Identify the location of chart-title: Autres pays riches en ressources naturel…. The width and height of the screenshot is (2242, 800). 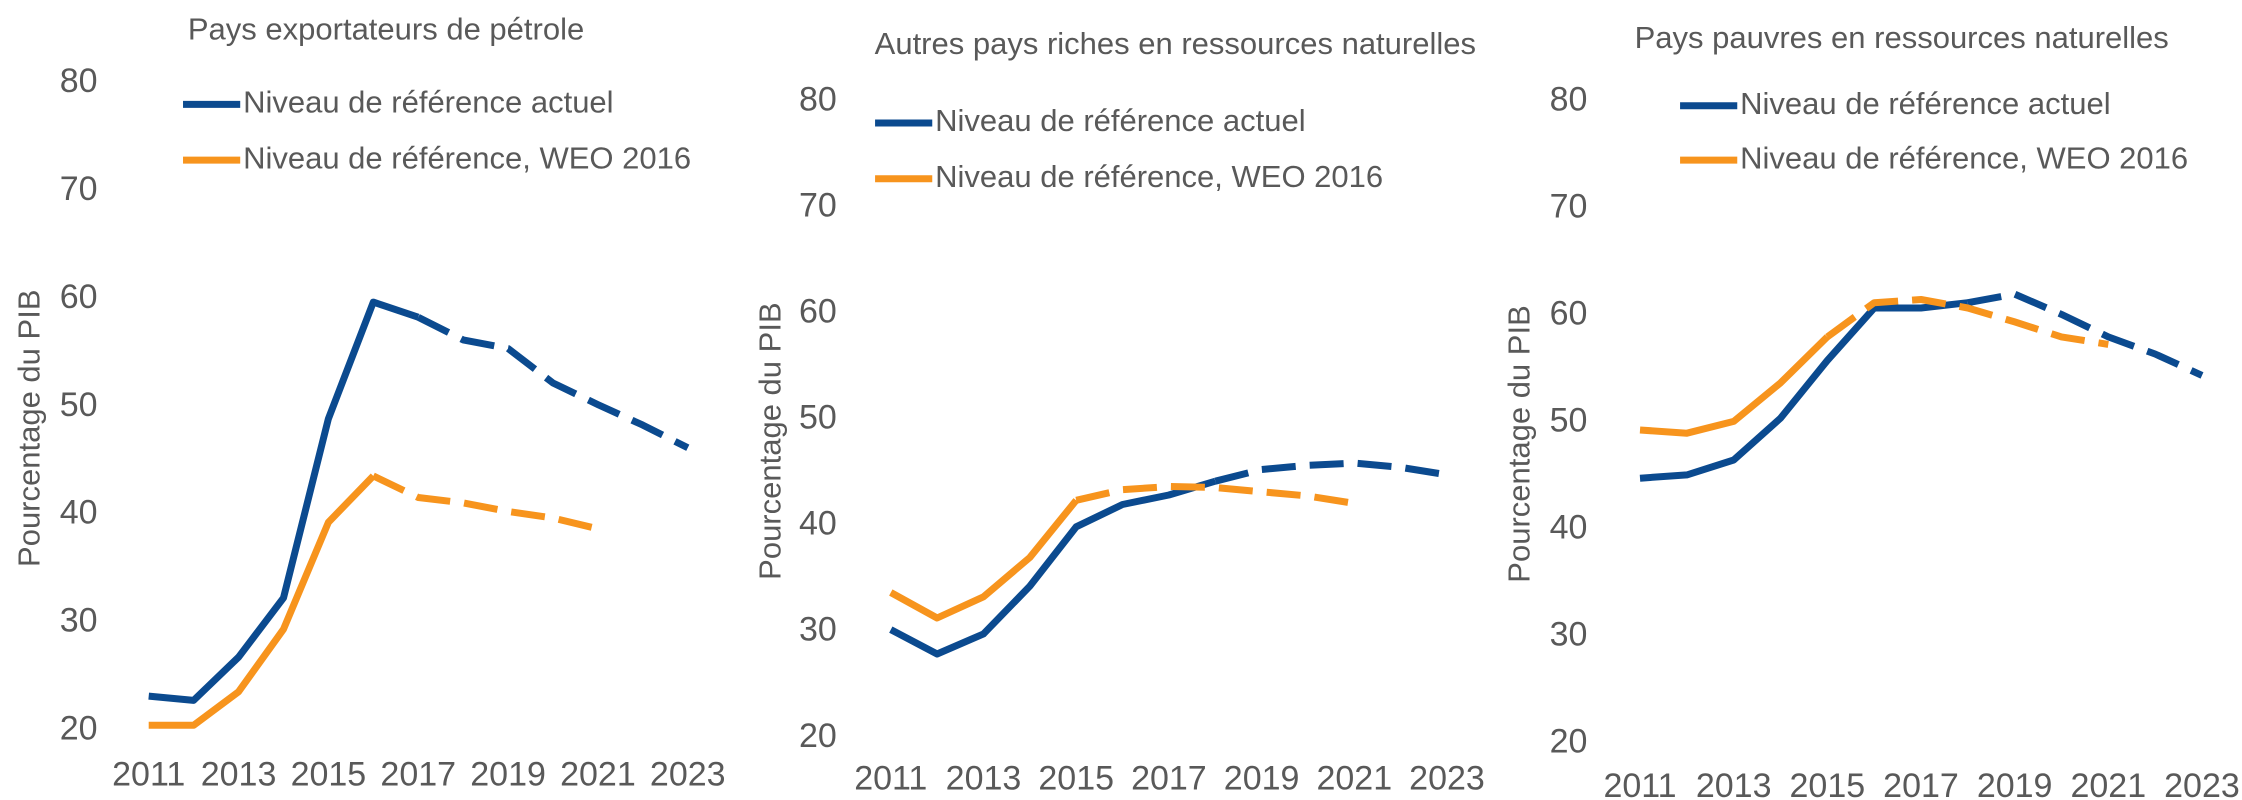
(1175, 43).